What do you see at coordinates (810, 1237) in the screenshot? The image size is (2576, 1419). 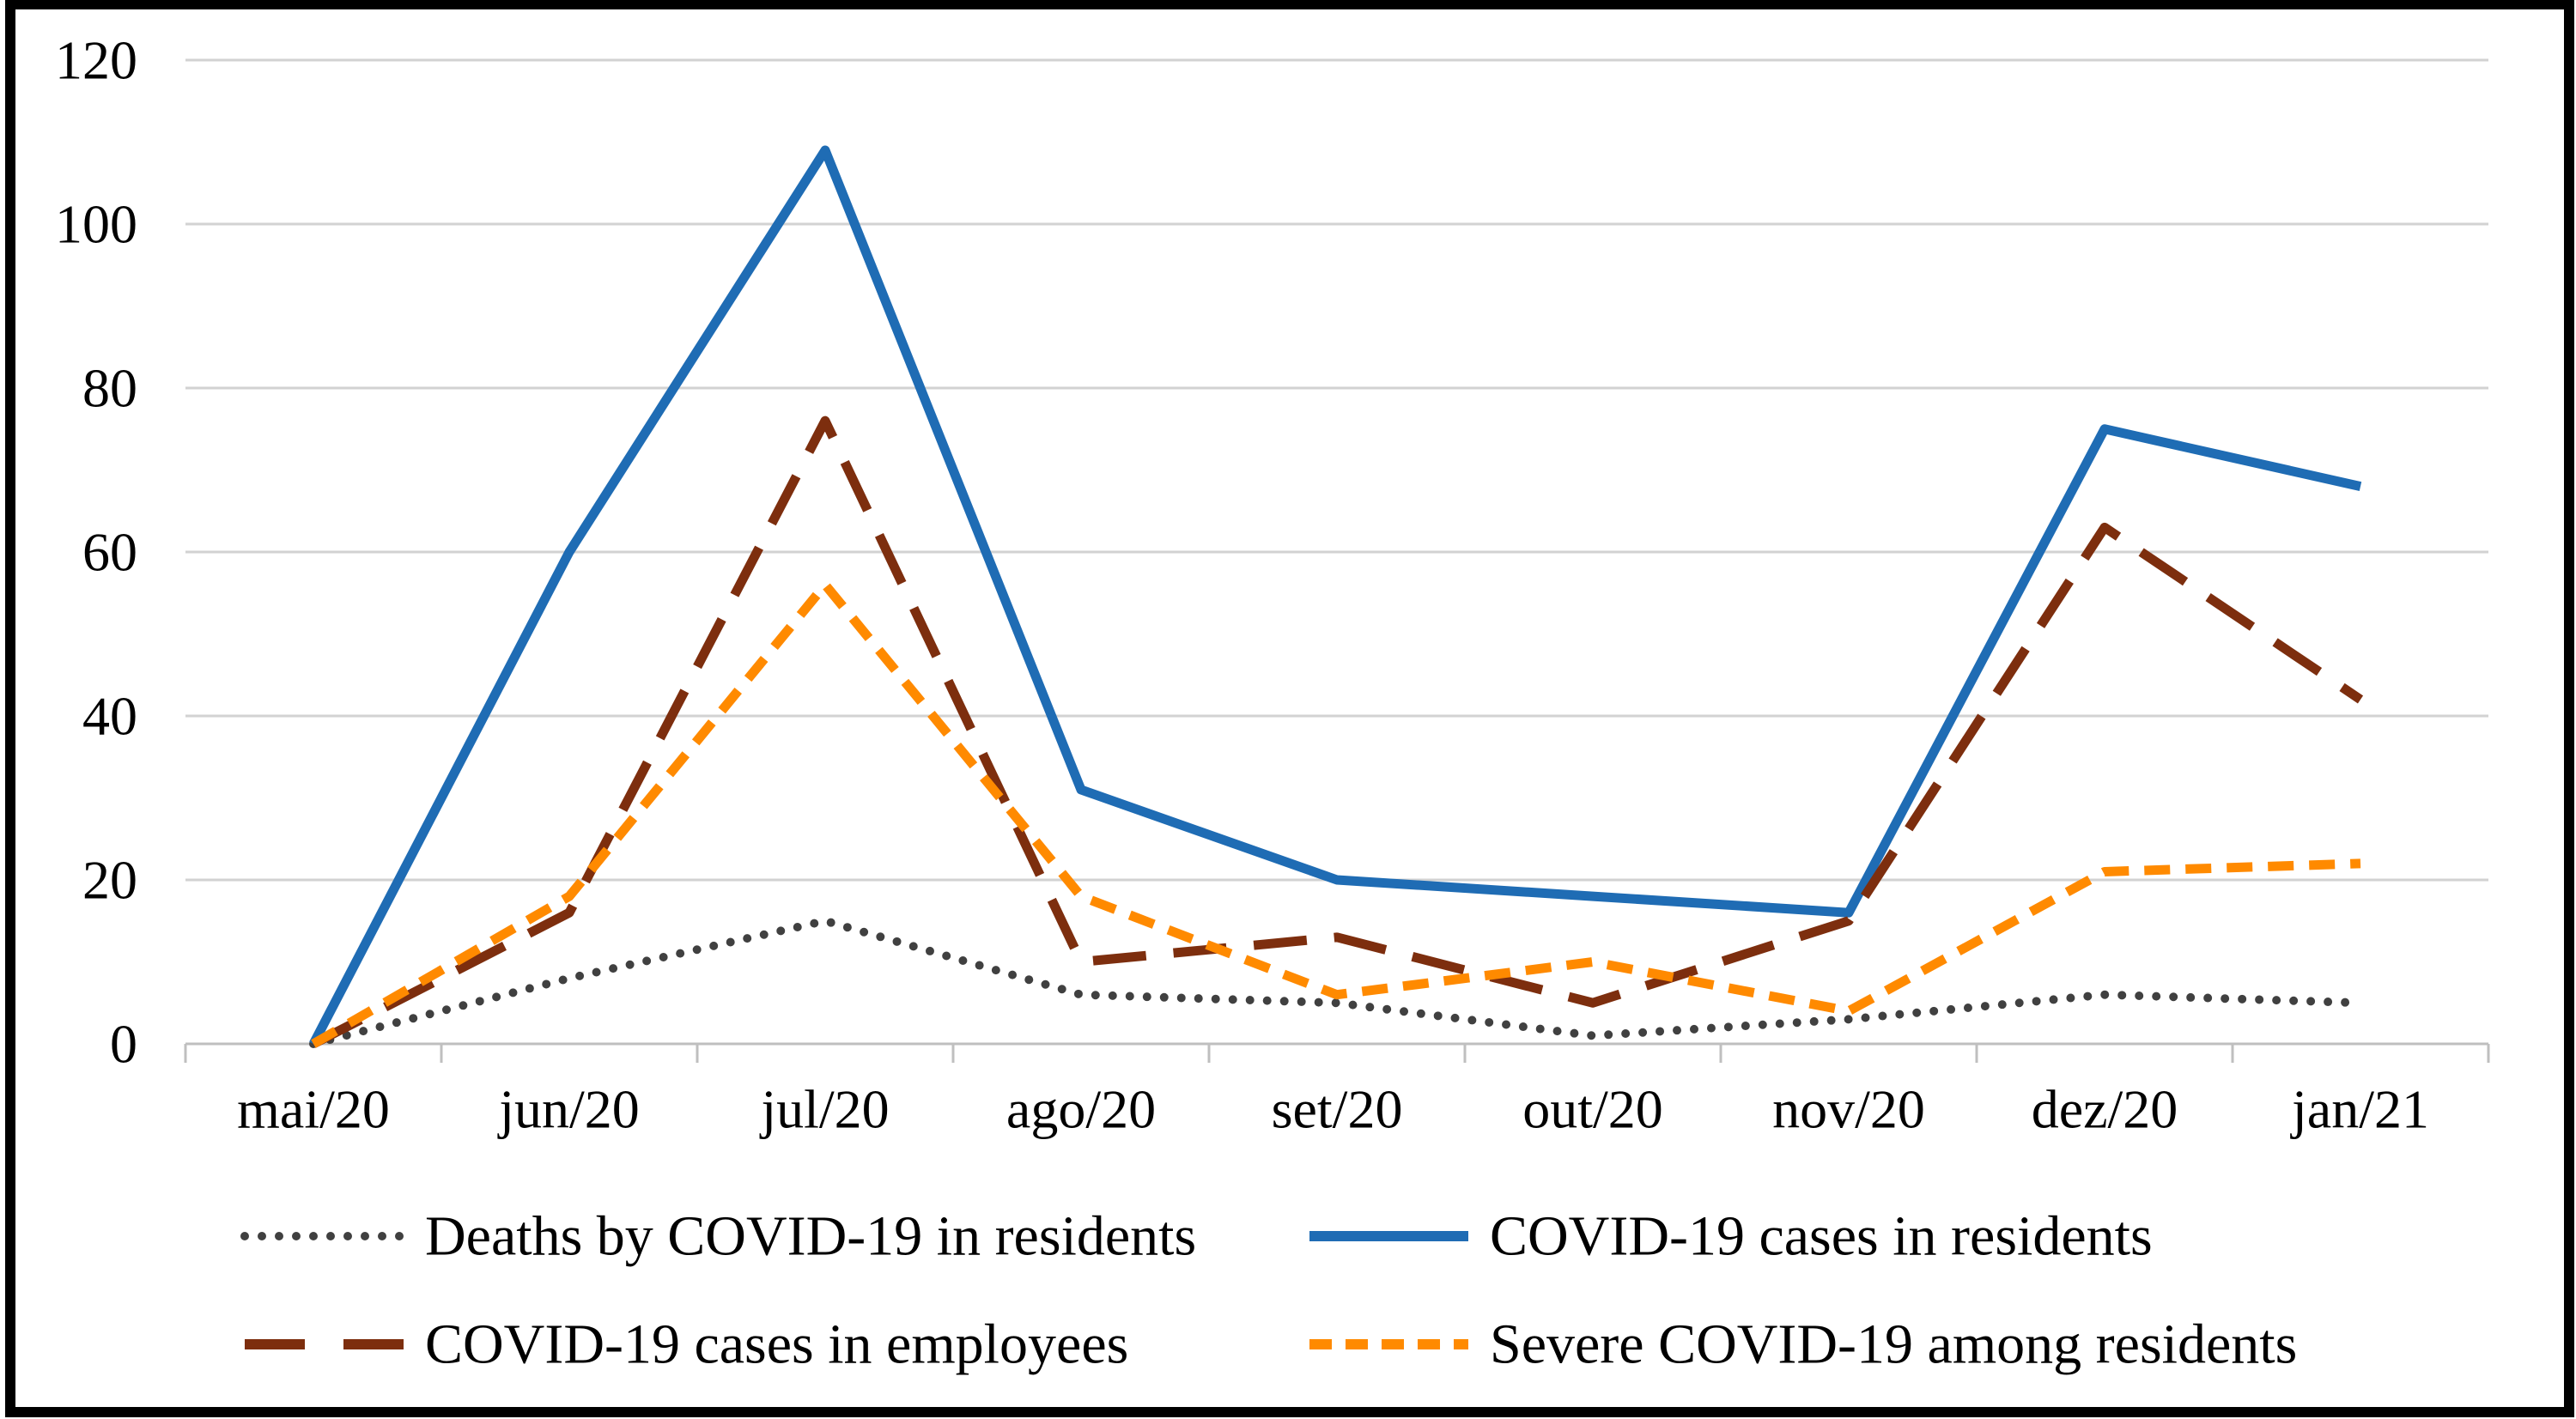 I see `deaths-residents-legend-label: Deaths by COVID-19 in residents` at bounding box center [810, 1237].